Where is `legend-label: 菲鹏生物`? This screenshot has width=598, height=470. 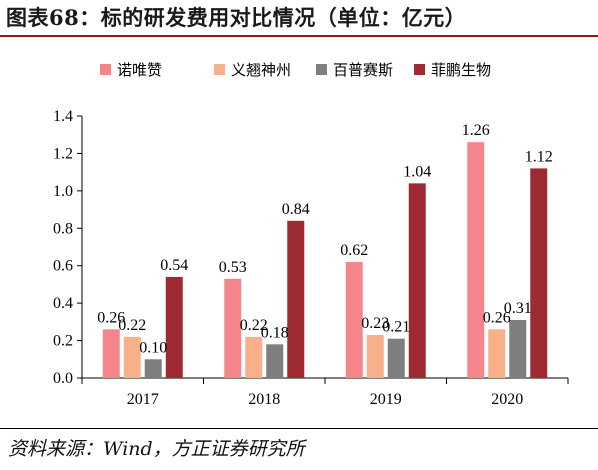 legend-label: 菲鹏生物 is located at coordinates (461, 70).